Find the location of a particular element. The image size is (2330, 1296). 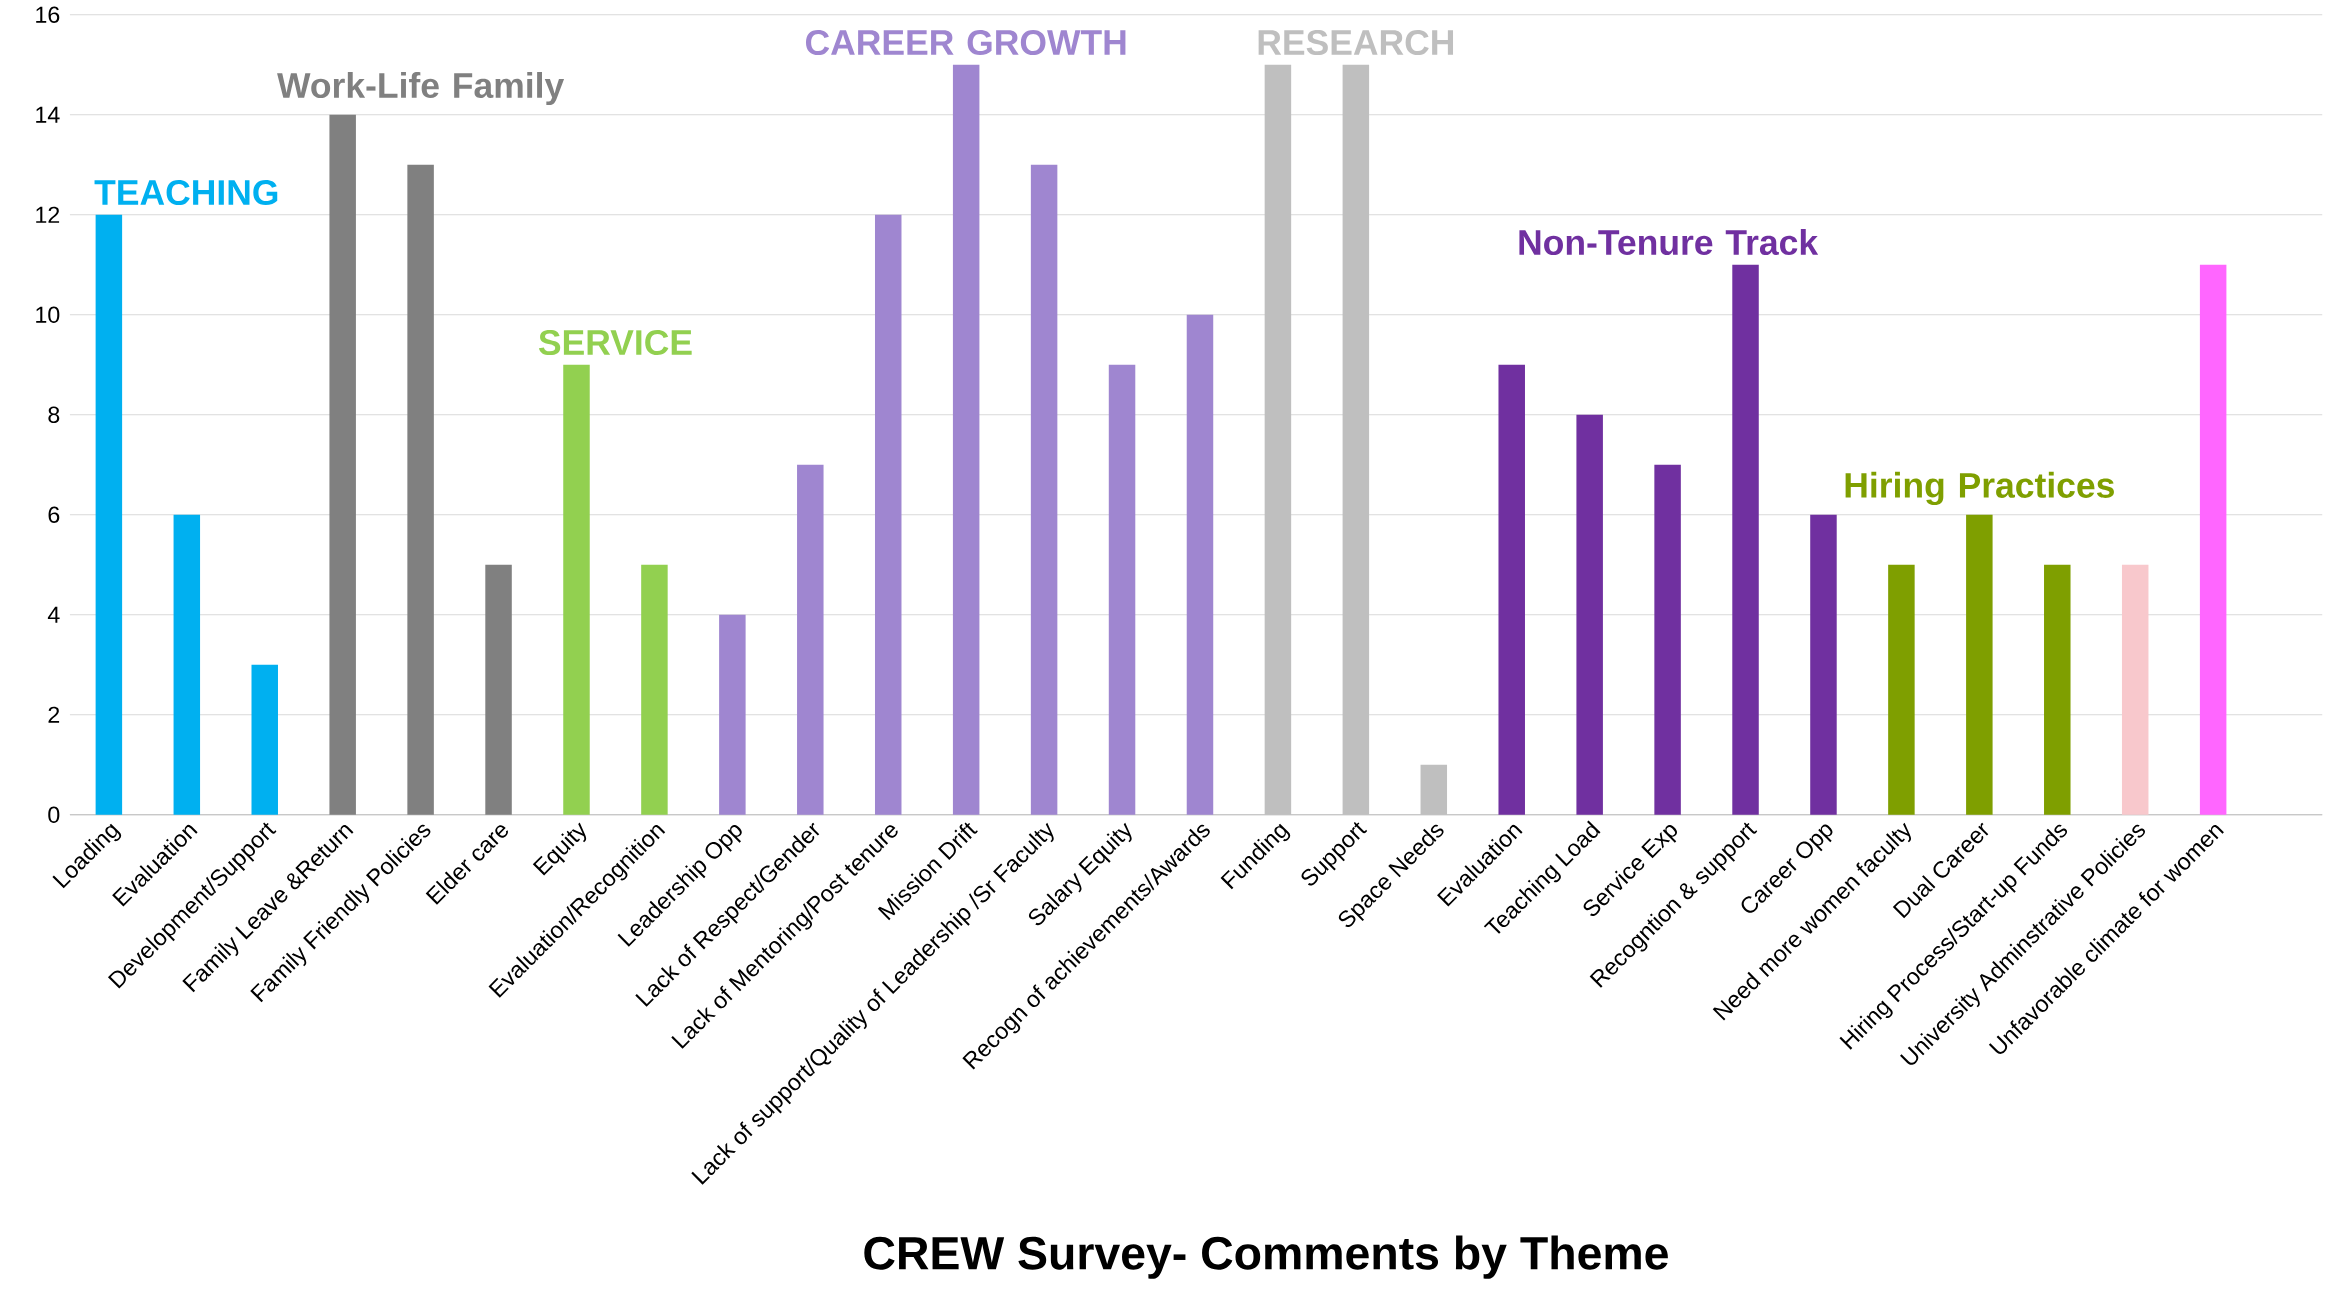

y-tick-label: 14 is located at coordinates (48, 114).